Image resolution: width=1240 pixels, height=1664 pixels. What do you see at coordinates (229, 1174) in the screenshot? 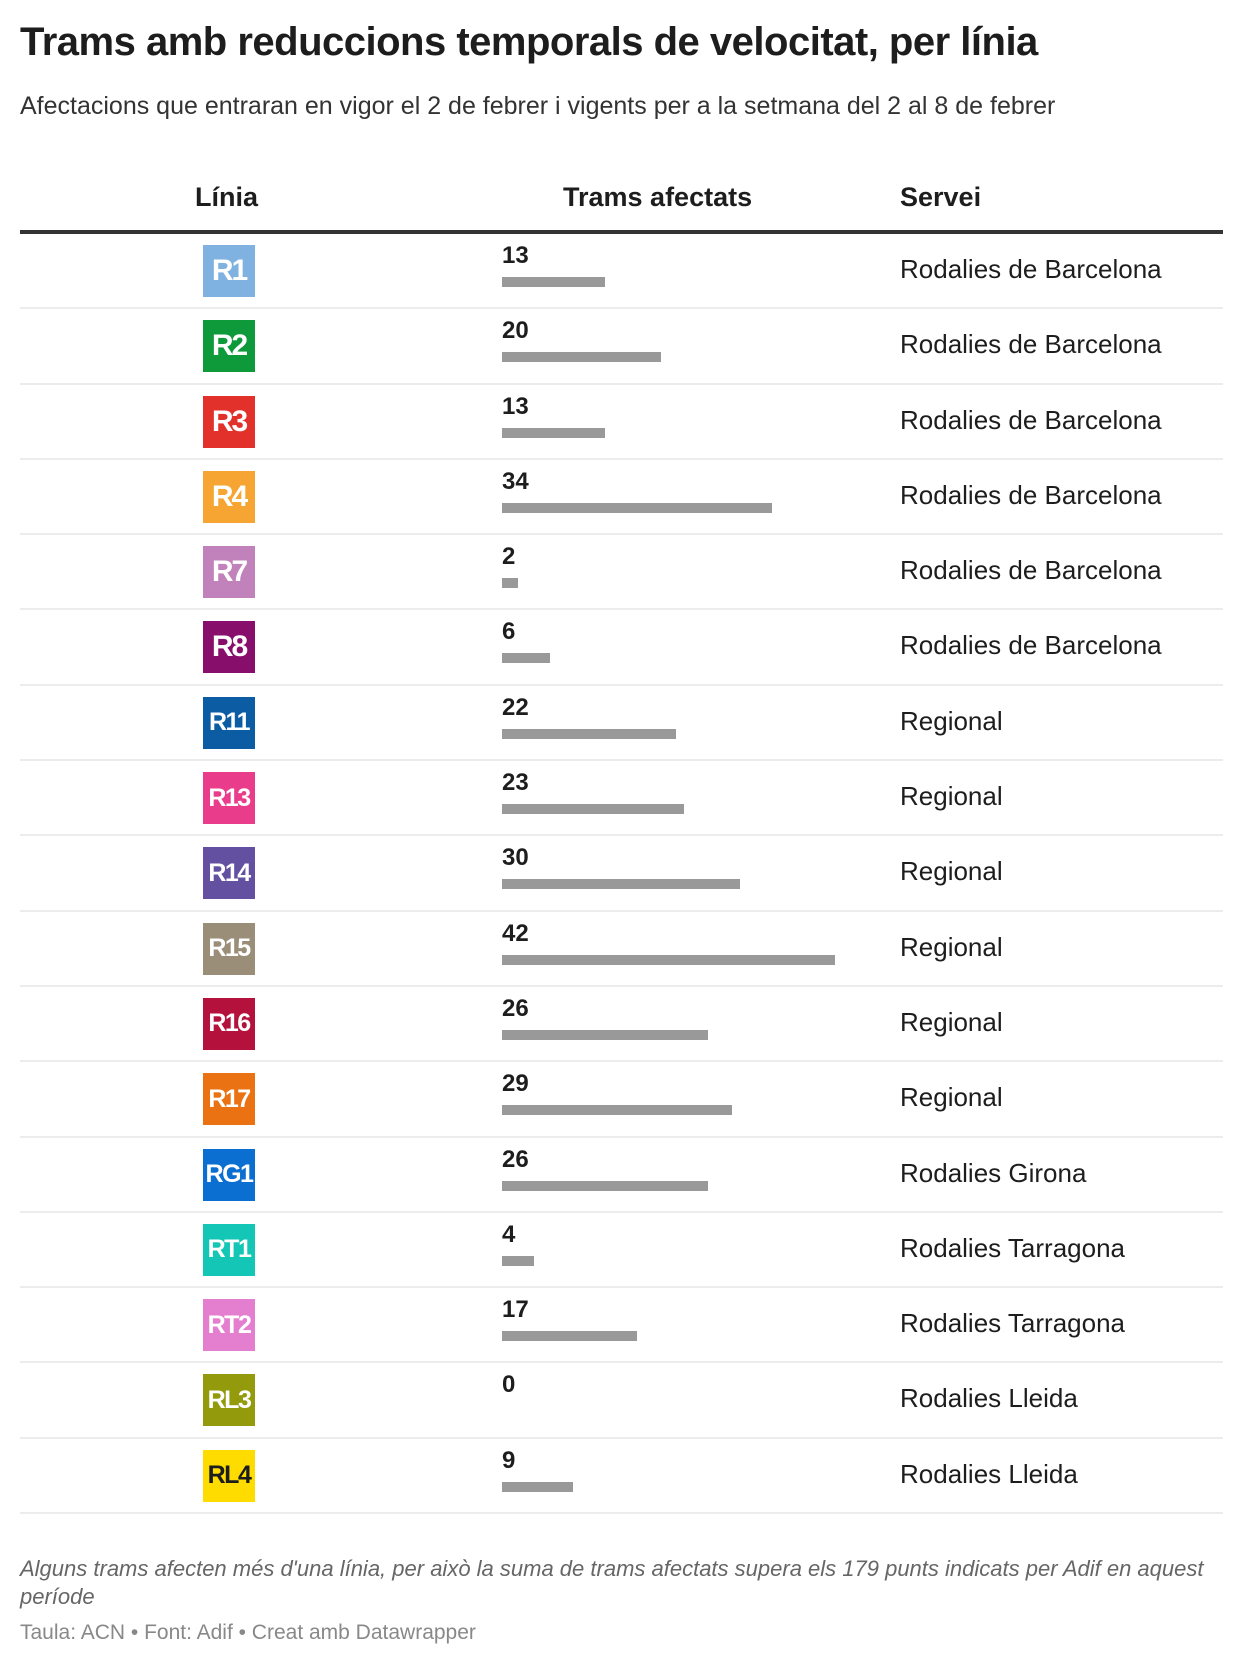
I see `line-badge: RG1` at bounding box center [229, 1174].